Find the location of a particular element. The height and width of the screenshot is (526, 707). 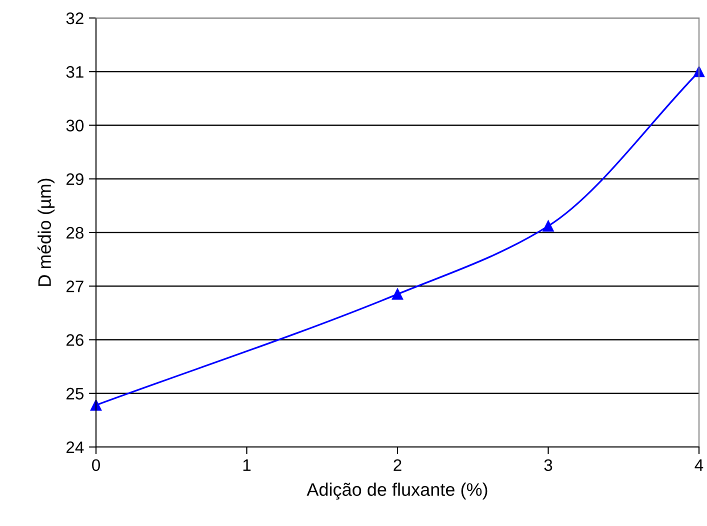

x-tick-label: 4 is located at coordinates (699, 465).